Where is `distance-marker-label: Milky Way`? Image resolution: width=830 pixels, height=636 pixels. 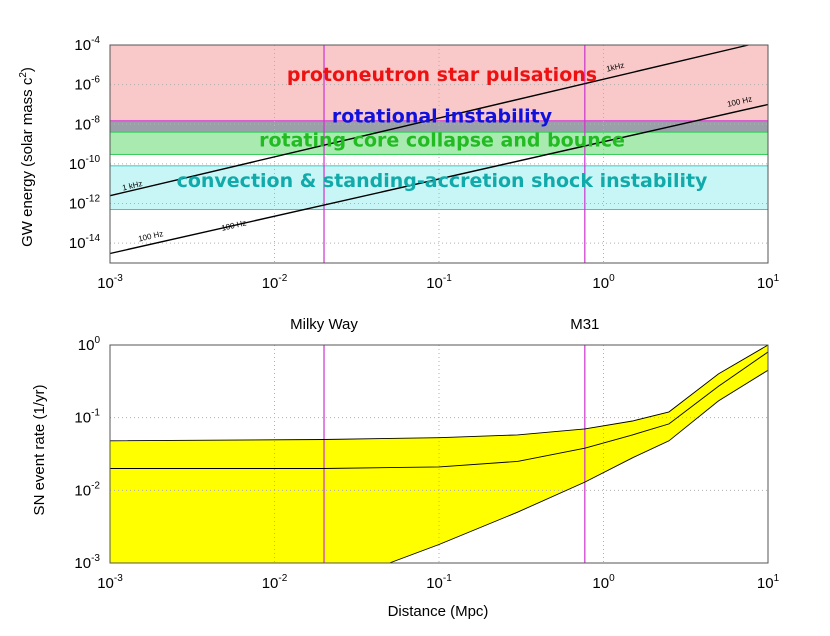
distance-marker-label: Milky Way is located at coordinates (324, 324).